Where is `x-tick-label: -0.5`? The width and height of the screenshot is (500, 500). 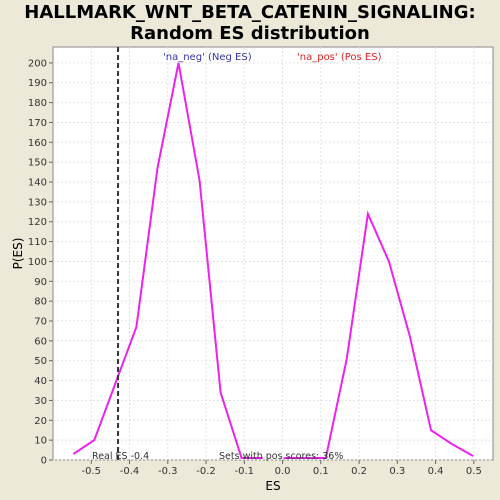
x-tick-label: -0.5 is located at coordinates (92, 471).